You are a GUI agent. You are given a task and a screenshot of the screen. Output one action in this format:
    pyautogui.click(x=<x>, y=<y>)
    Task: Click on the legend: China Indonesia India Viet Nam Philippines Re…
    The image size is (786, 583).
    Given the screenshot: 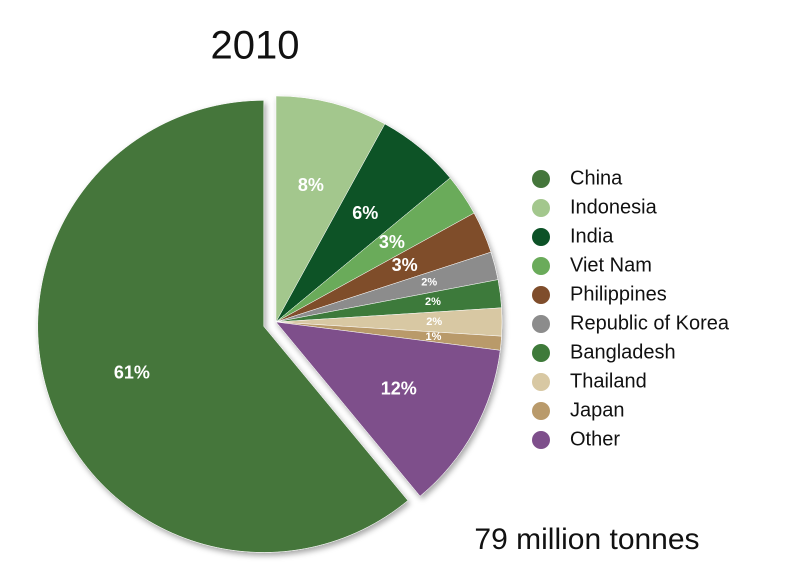 What is the action you would take?
    pyautogui.click(x=631, y=308)
    